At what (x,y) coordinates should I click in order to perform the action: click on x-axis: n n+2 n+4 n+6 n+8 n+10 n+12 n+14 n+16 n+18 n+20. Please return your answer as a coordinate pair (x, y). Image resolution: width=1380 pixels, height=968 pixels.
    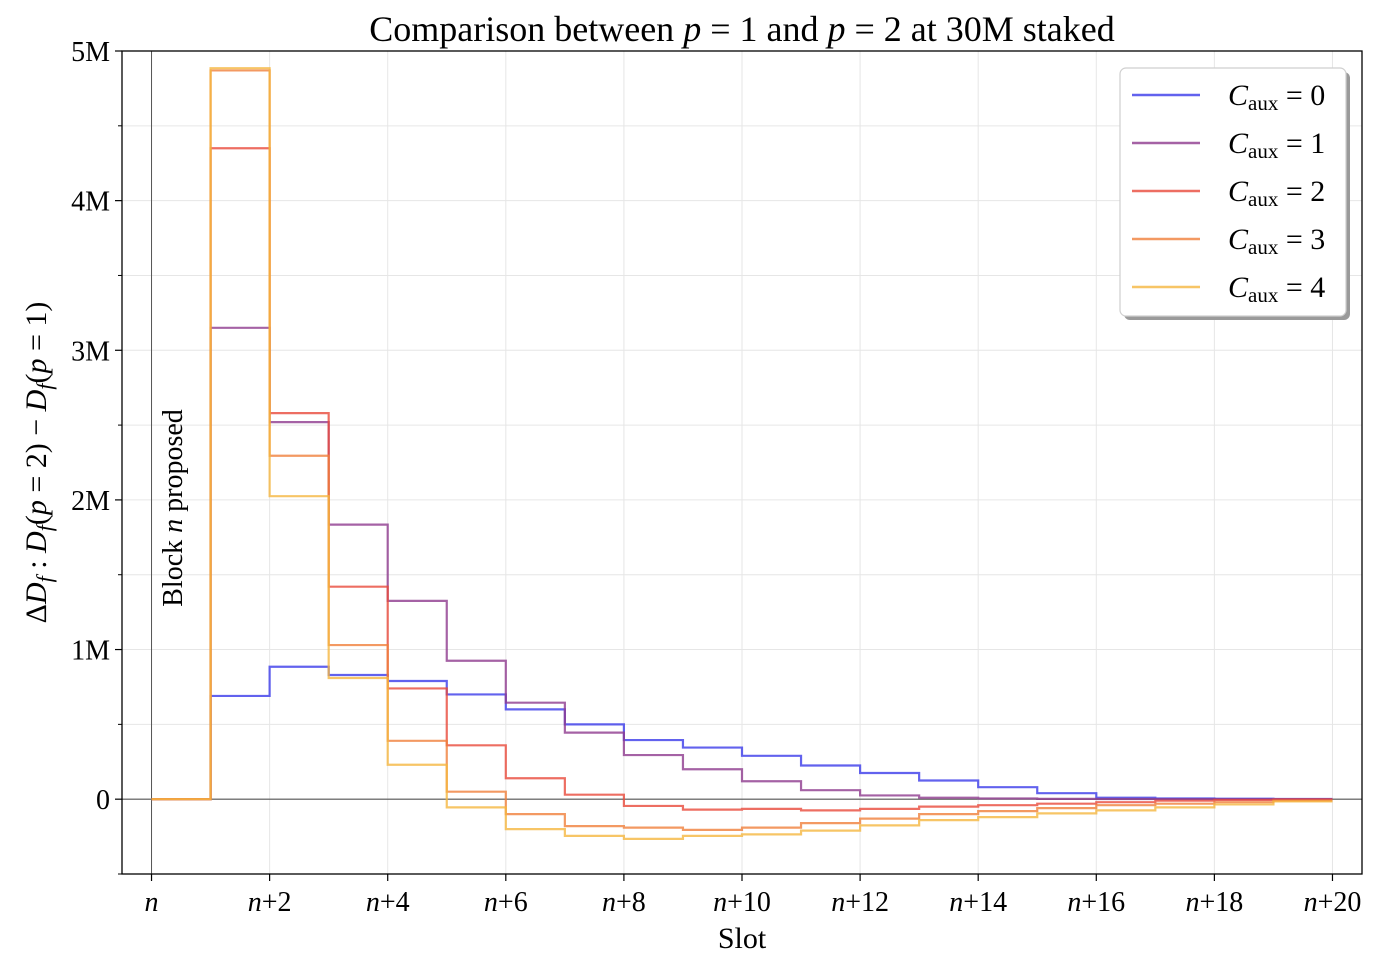
    Looking at the image, I should click on (753, 896).